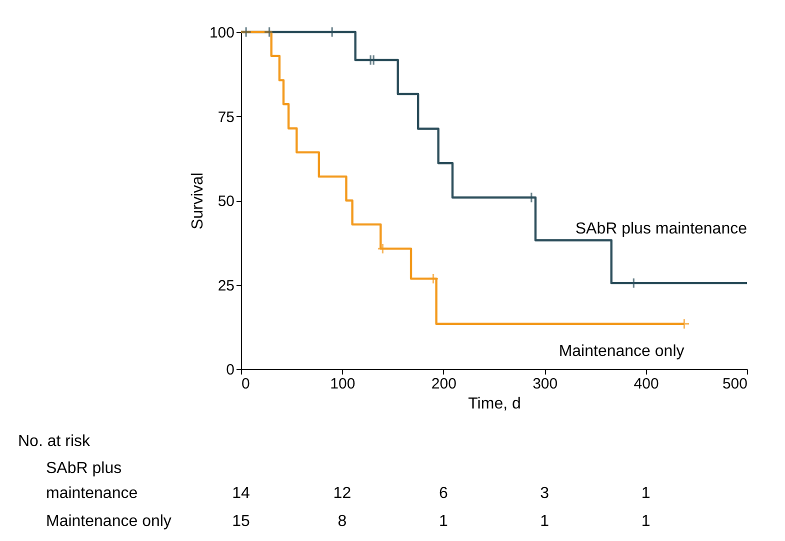 The image size is (785, 541). Describe the element at coordinates (246, 384) in the screenshot. I see `x-tick-label: 0` at that location.